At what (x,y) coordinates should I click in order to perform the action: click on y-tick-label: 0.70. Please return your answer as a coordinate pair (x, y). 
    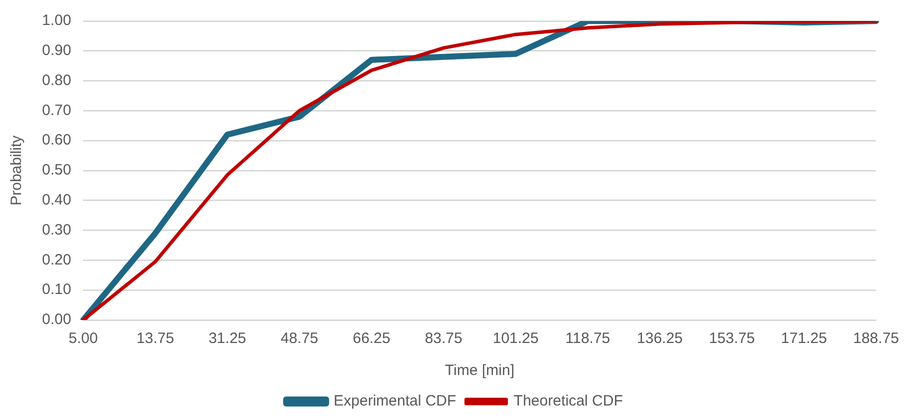
    Looking at the image, I should click on (57, 110).